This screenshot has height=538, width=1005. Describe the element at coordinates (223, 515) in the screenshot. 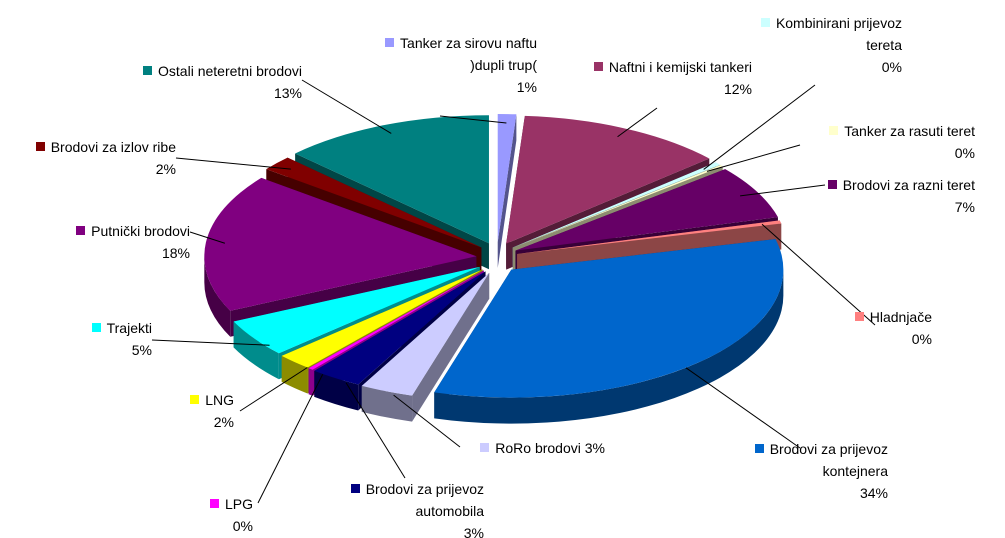

I see `data-label: LPG 0%` at that location.